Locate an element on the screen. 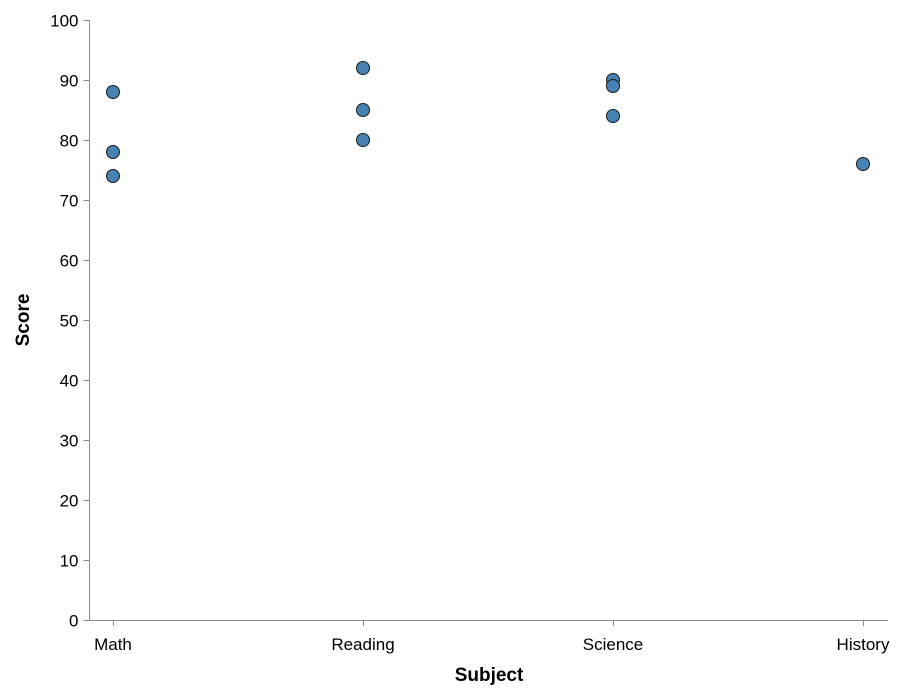 The width and height of the screenshot is (906, 694). x-tick-label: Math is located at coordinates (113, 644).